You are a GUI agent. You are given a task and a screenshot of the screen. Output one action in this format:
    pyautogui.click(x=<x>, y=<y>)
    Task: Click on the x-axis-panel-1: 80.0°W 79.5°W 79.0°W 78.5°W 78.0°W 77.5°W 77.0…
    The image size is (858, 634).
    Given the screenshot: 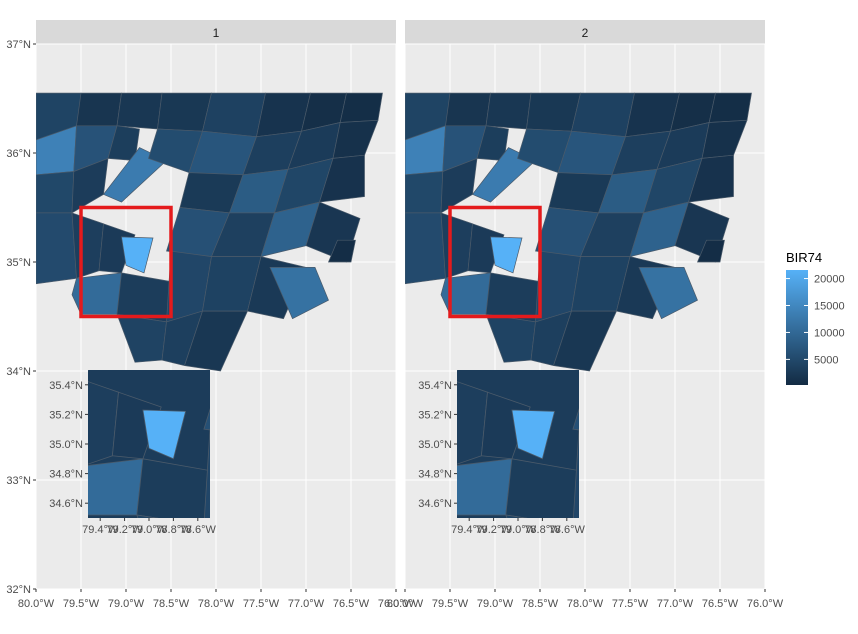 What is the action you would take?
    pyautogui.click(x=216, y=599)
    